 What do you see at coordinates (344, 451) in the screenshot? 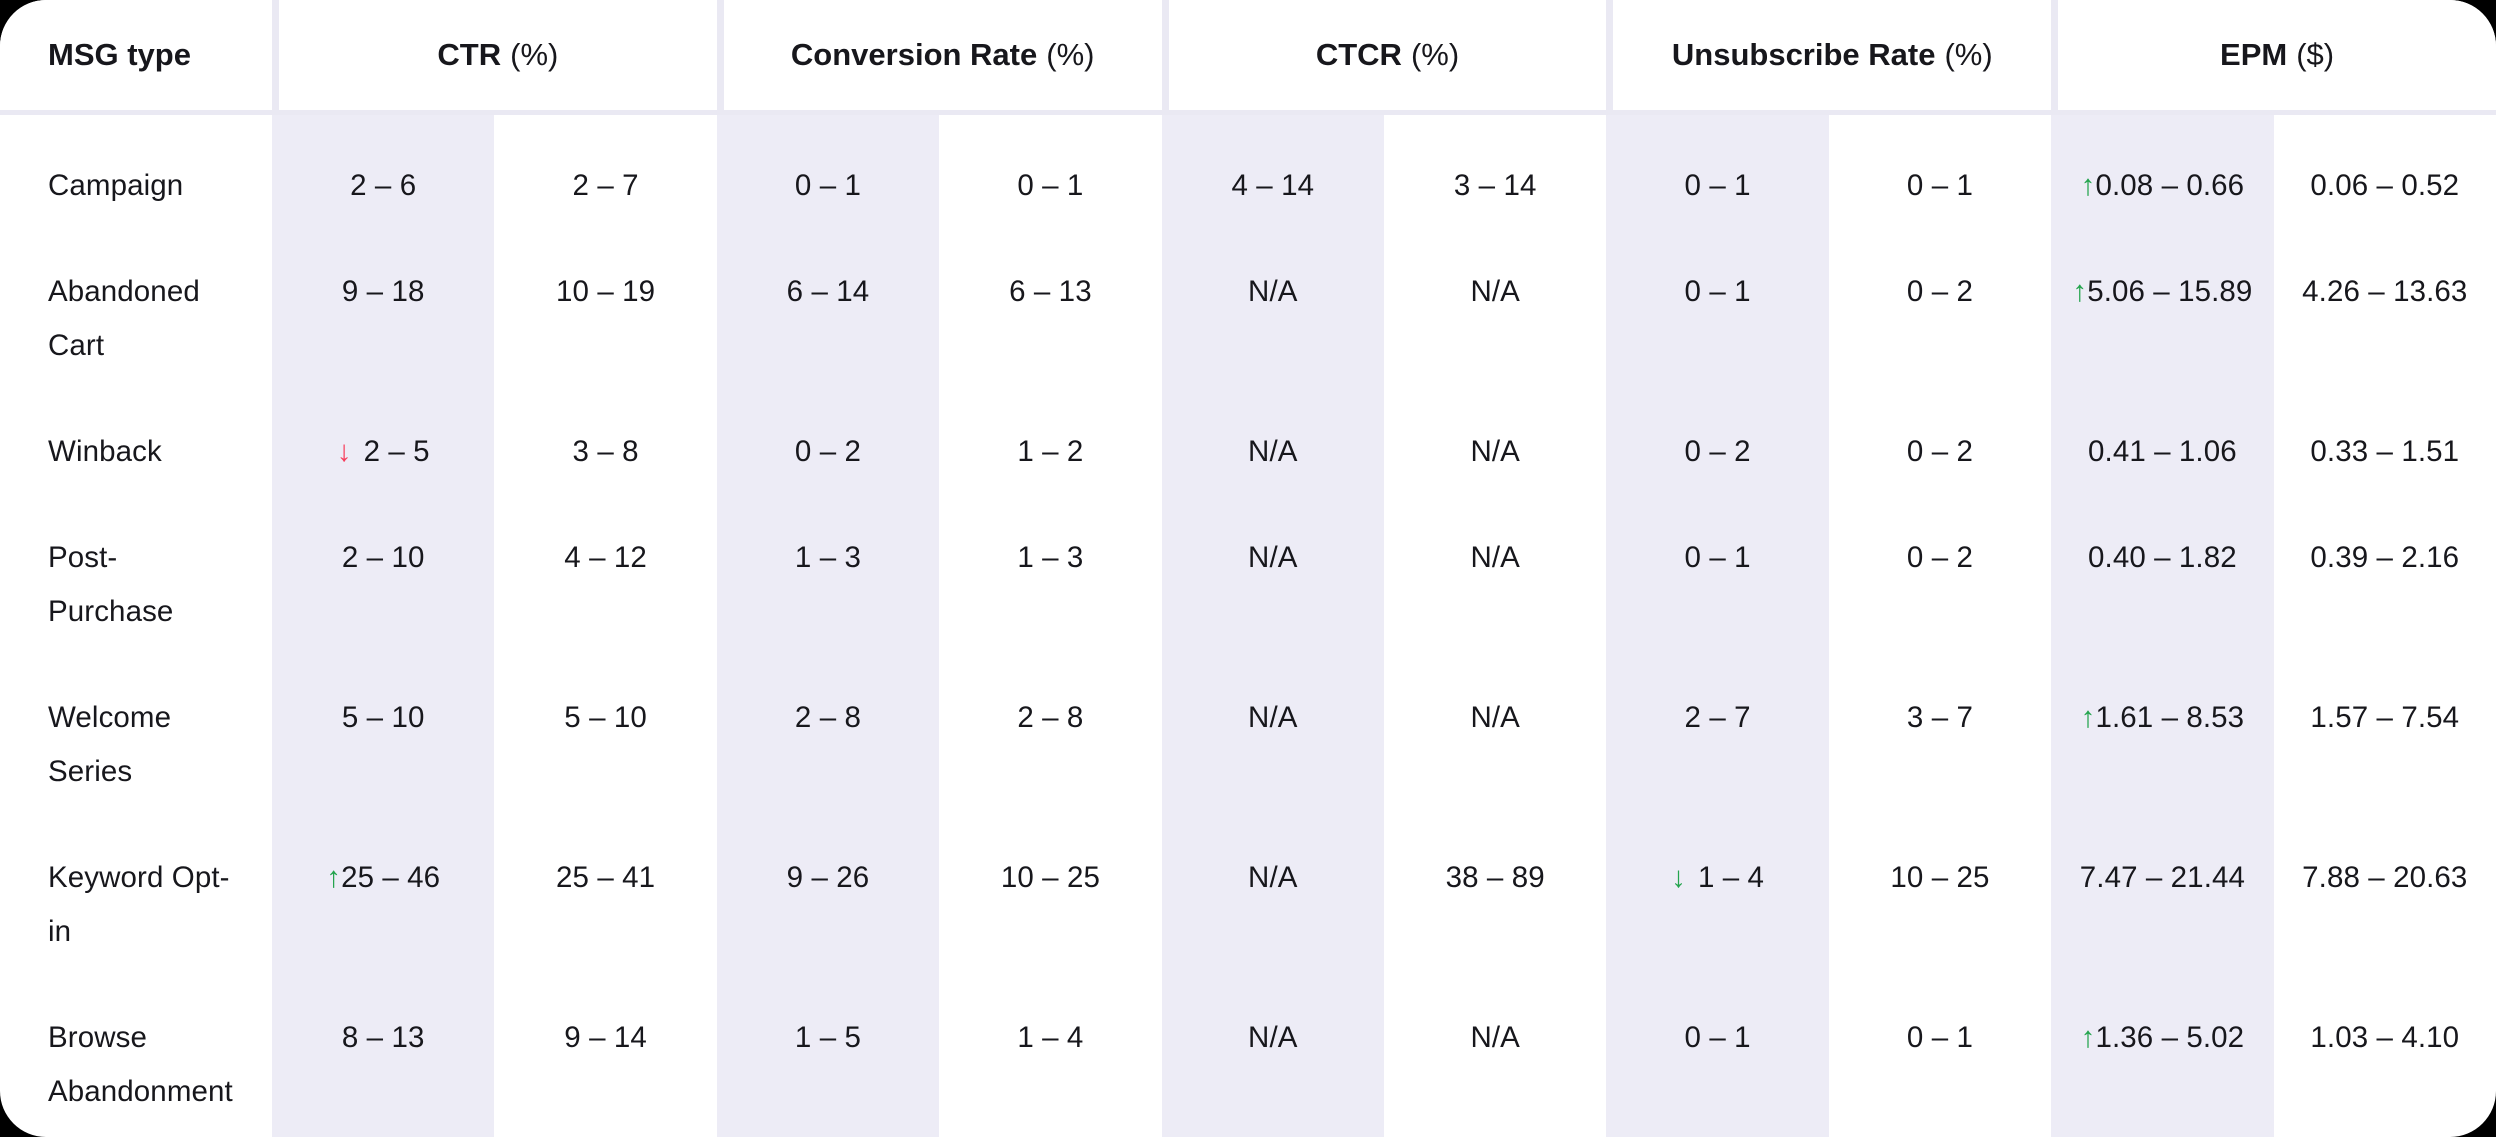
I see `trend-down-arrow-icon: ↓` at bounding box center [344, 451].